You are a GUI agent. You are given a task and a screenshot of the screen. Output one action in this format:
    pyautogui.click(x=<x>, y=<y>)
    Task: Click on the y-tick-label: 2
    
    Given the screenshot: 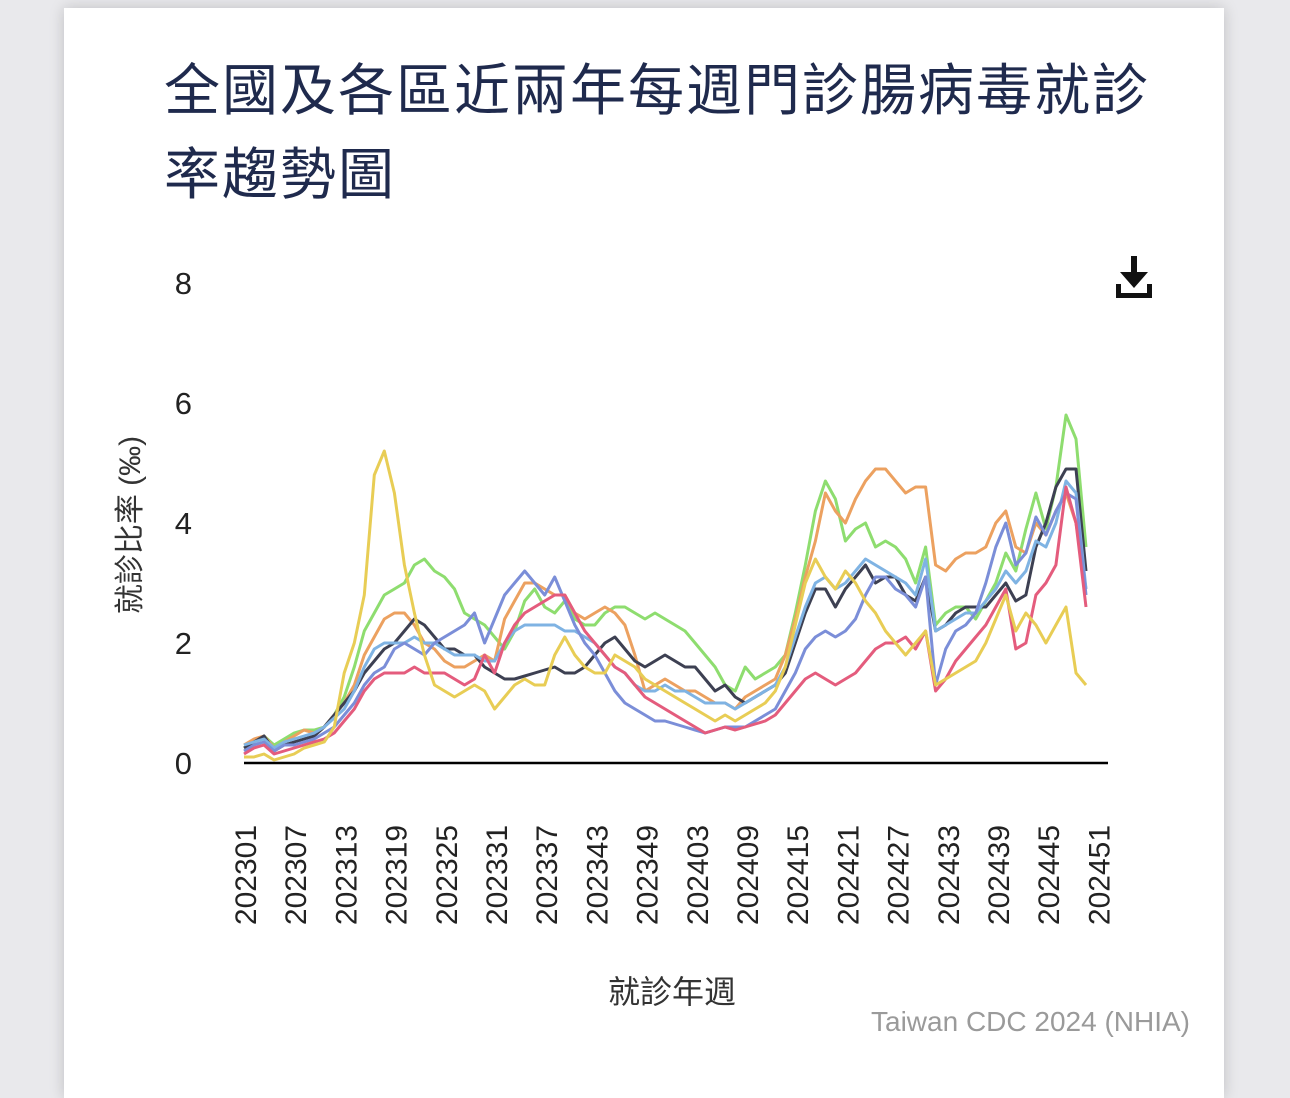 What is the action you would take?
    pyautogui.click(x=183, y=643)
    